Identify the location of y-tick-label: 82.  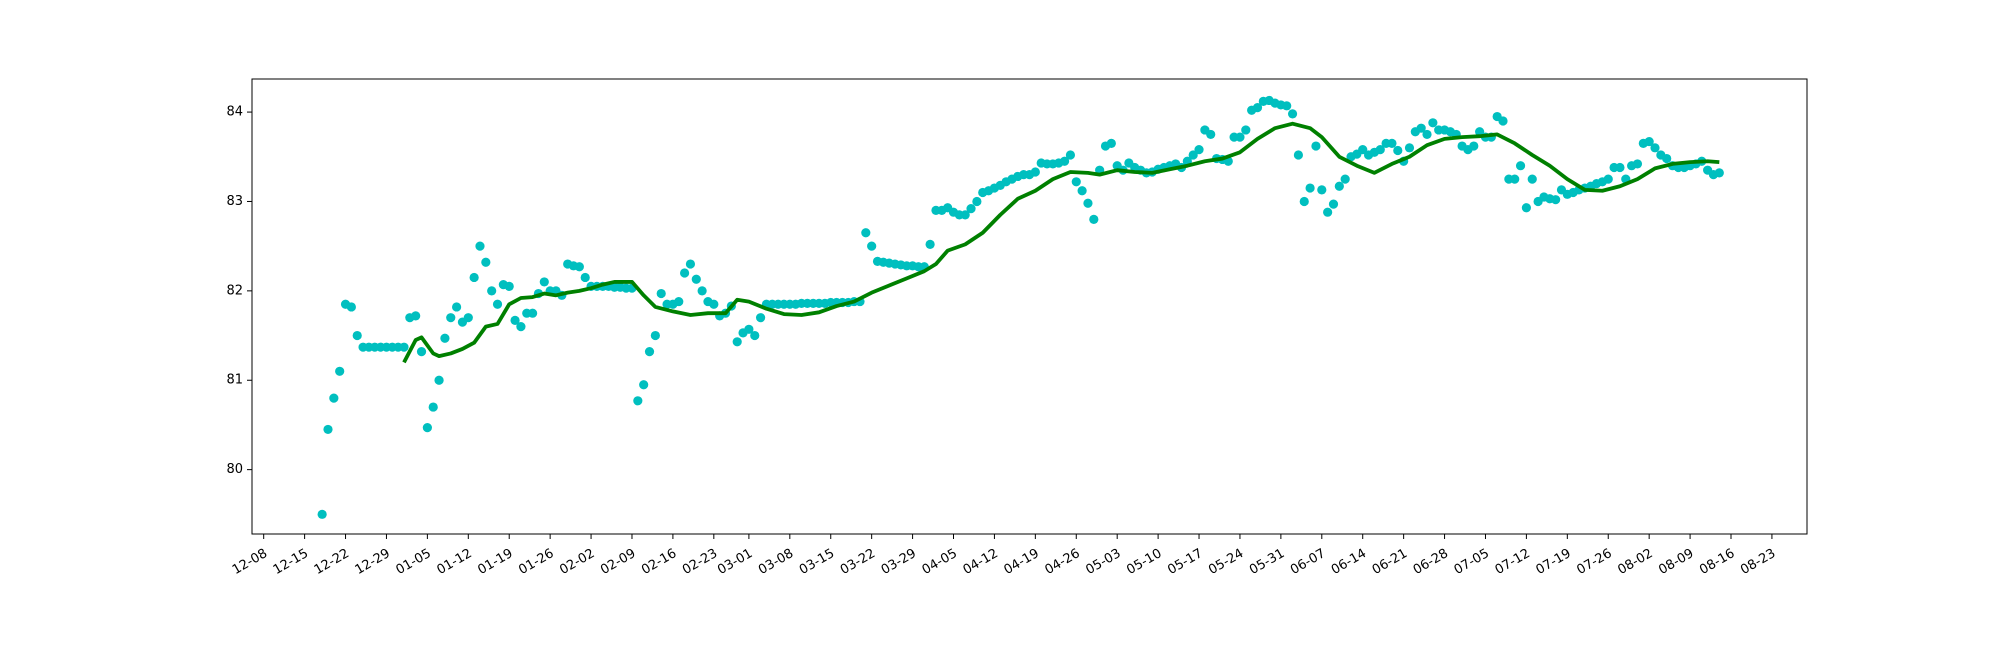
(234, 290).